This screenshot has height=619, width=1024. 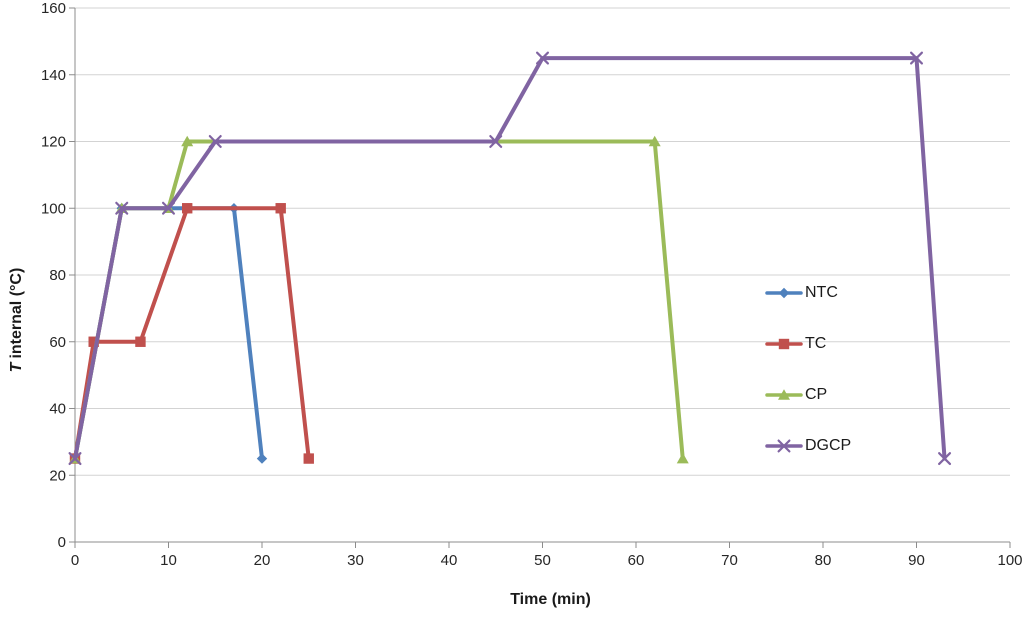 I want to click on y-tick-label-60: 60, so click(x=57, y=342).